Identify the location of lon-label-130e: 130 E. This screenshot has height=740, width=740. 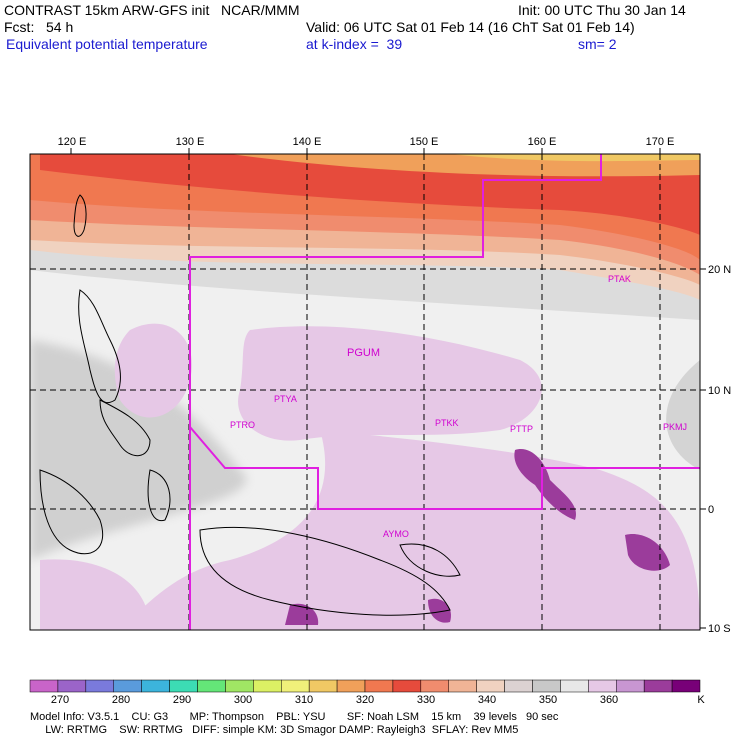
(190, 142).